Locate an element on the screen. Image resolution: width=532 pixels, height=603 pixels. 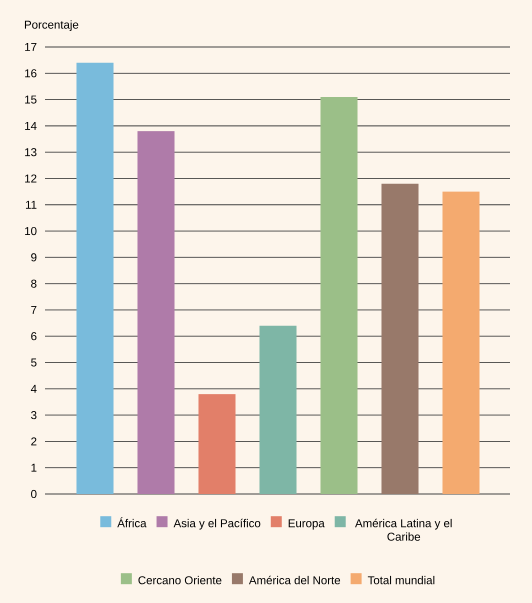
y-tick-label: 16 is located at coordinates (30, 73).